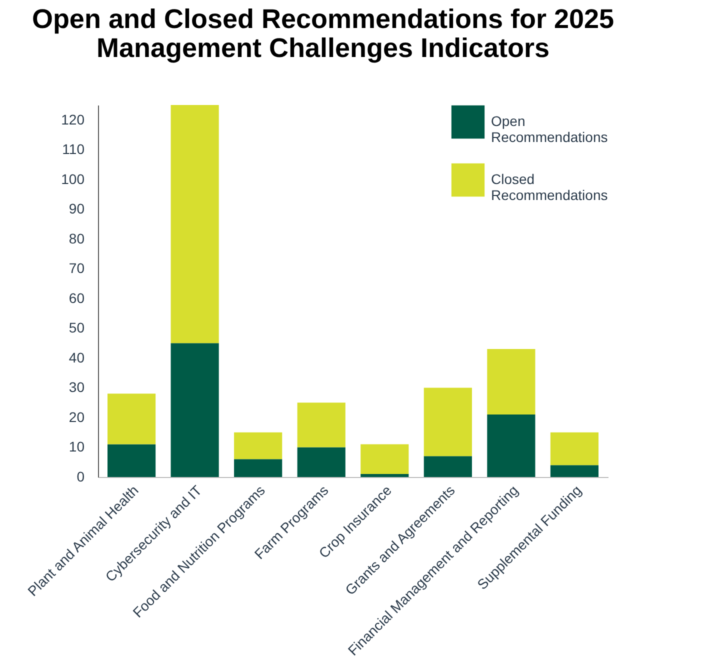 The width and height of the screenshot is (714, 659). What do you see at coordinates (549, 187) in the screenshot?
I see `legend-label: Closed Recommendations` at bounding box center [549, 187].